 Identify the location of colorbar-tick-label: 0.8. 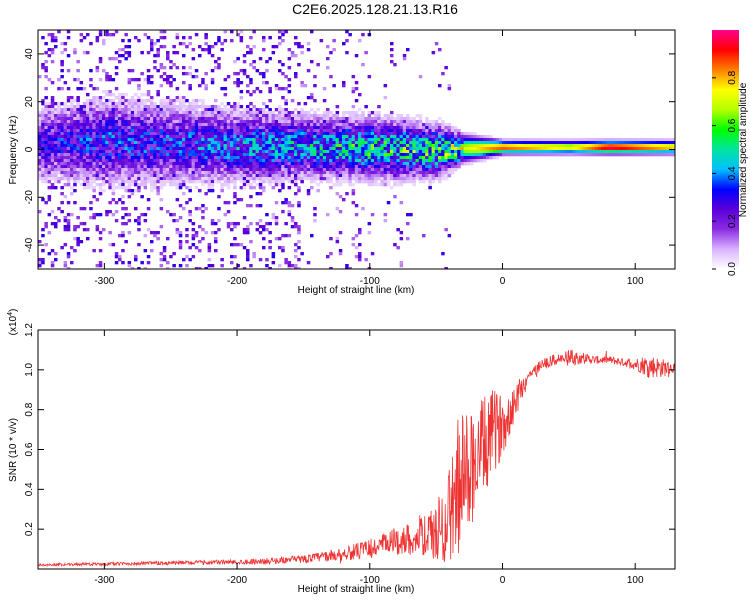
(732, 77).